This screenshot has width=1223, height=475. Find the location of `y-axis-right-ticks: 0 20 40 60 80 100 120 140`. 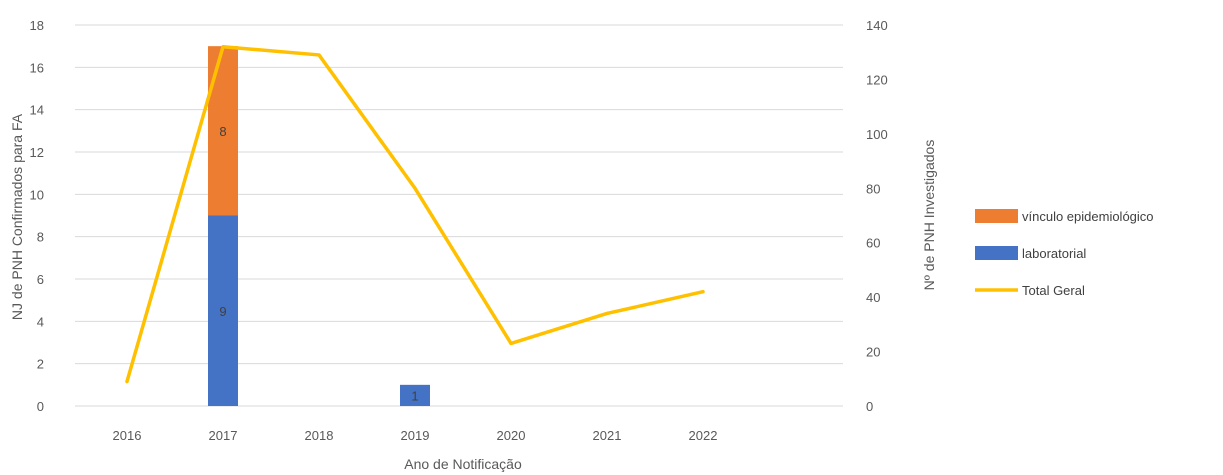

y-axis-right-ticks: 0 20 40 60 80 100 120 140 is located at coordinates (877, 216).